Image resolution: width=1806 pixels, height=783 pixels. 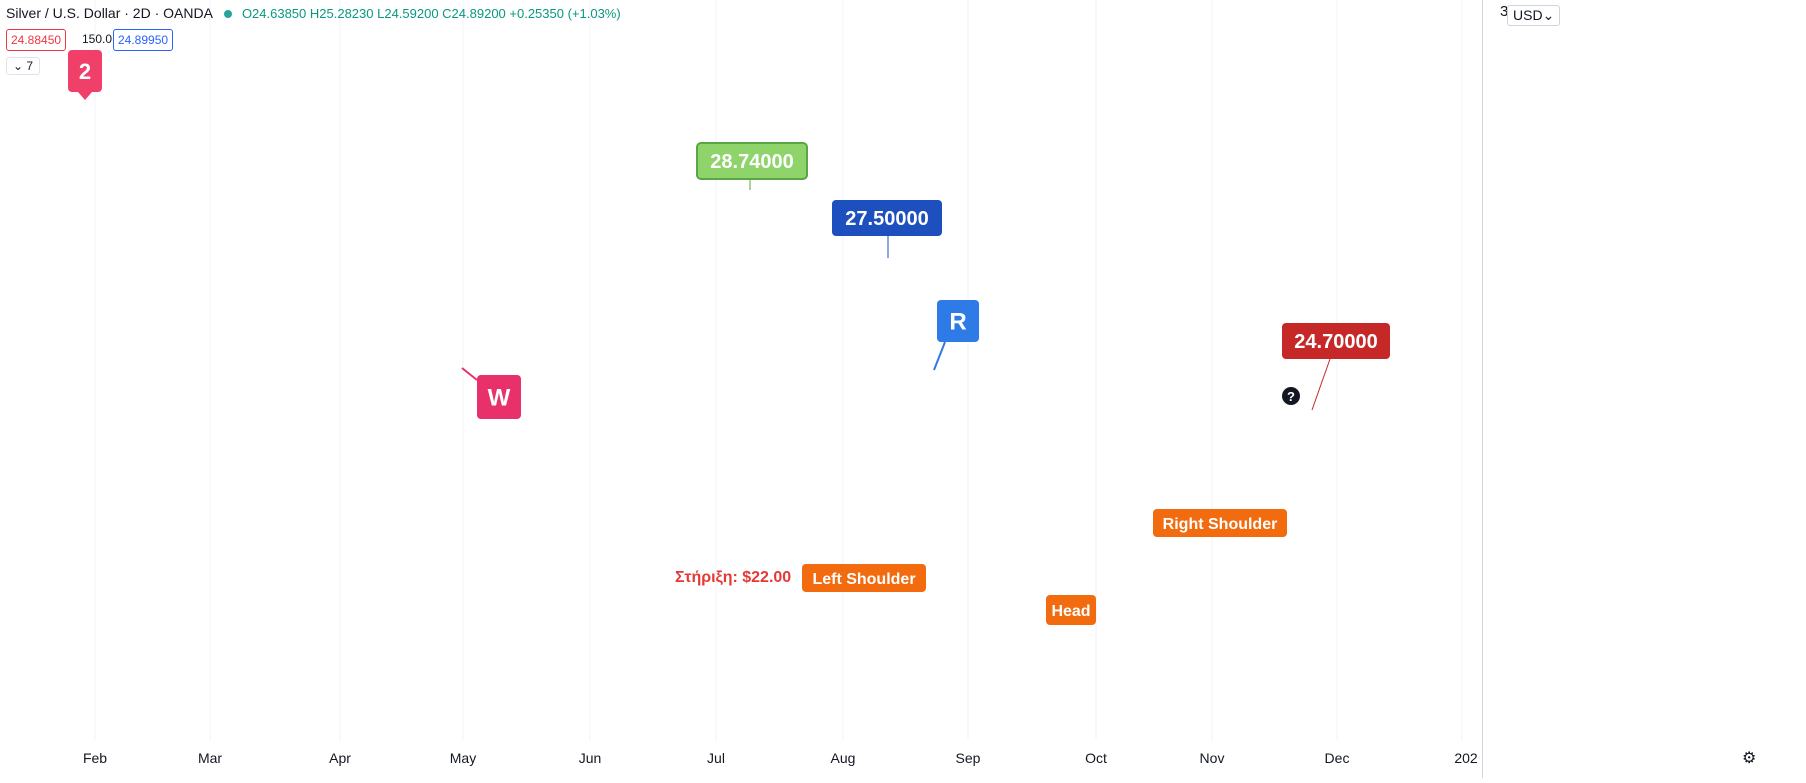 What do you see at coordinates (95, 758) in the screenshot?
I see `x-tick-label: Feb` at bounding box center [95, 758].